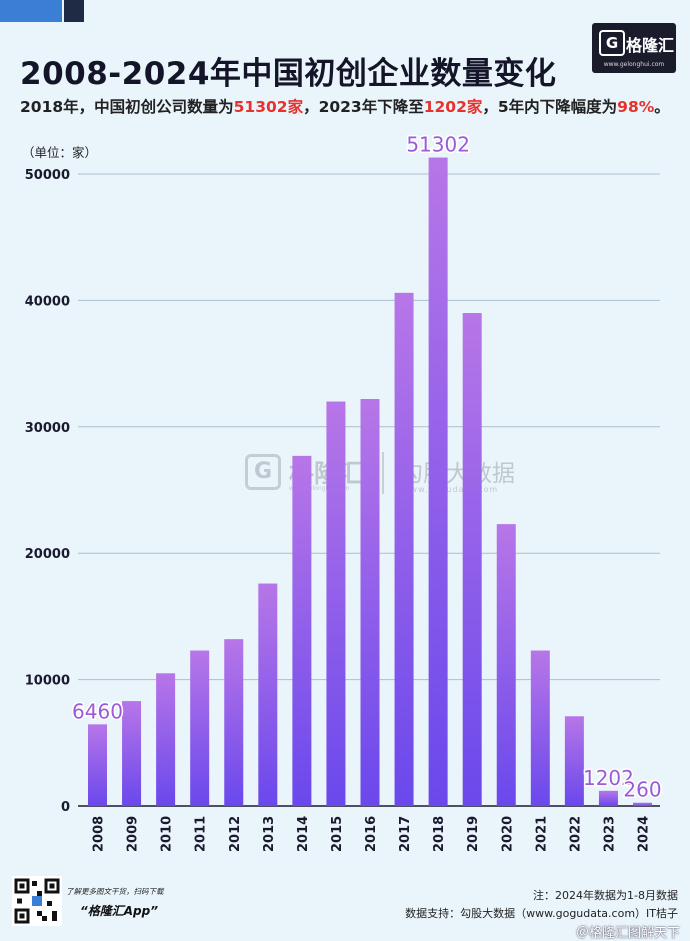 The width and height of the screenshot is (690, 941). Describe the element at coordinates (97, 765) in the screenshot. I see `bar-2008` at that location.